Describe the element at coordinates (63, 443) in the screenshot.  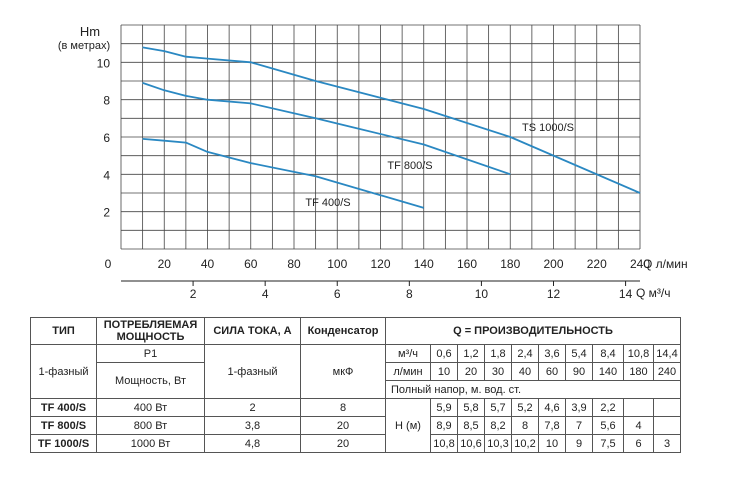
I see `model-cell: TF 1000/S` at that location.